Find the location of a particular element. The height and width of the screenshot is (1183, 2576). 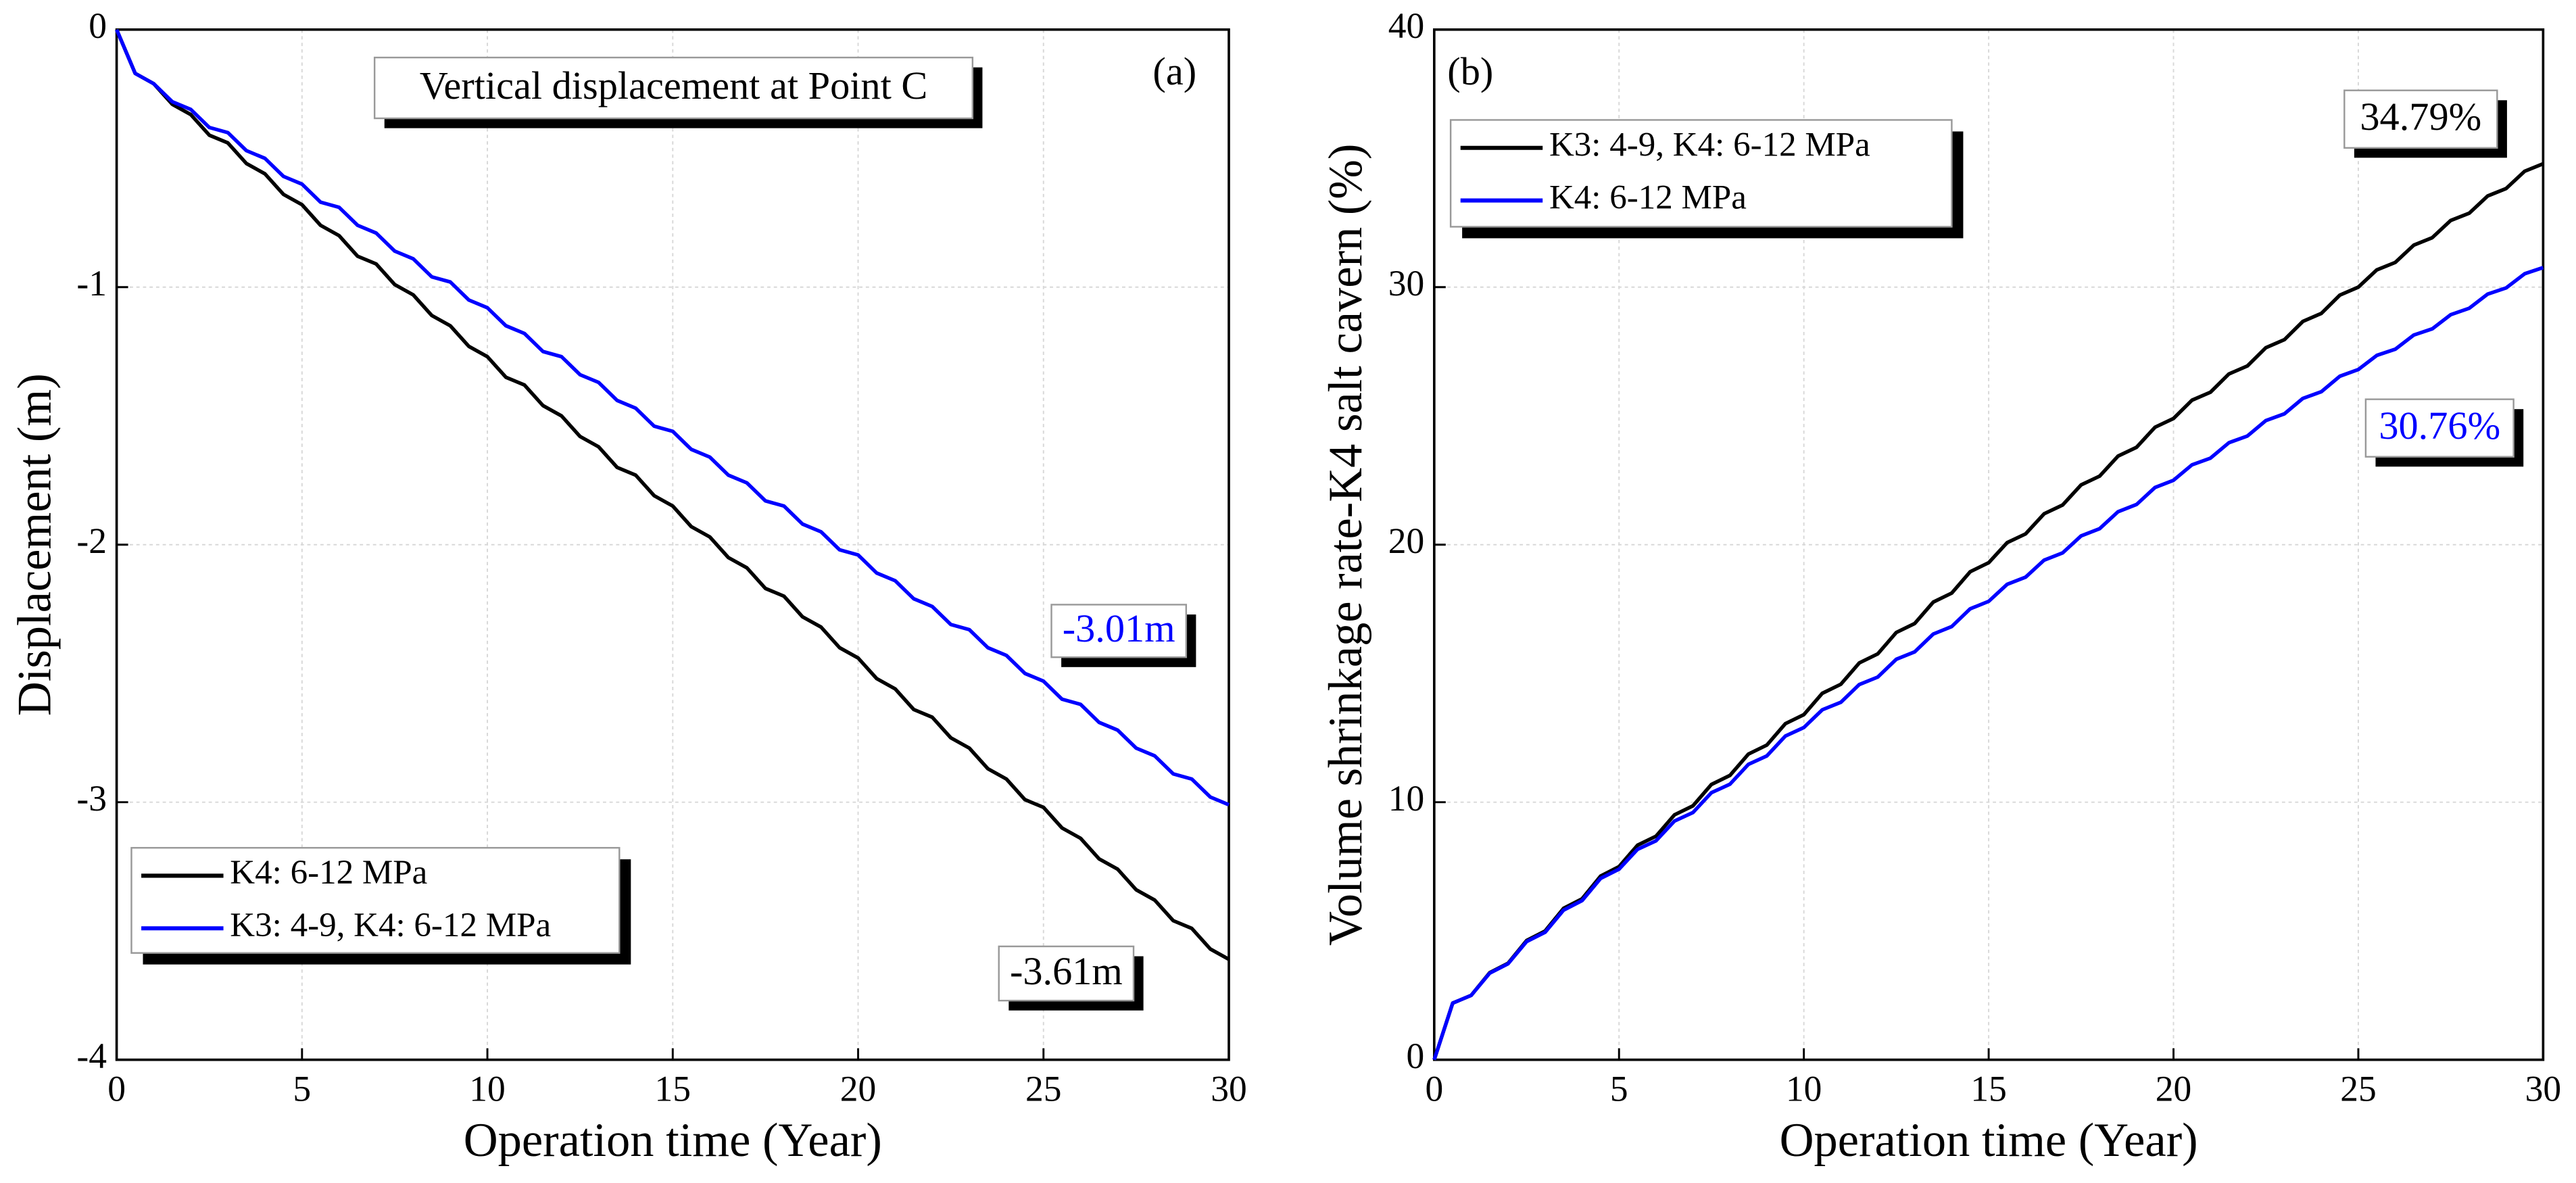

y-tick-label: -3 is located at coordinates (91, 799).